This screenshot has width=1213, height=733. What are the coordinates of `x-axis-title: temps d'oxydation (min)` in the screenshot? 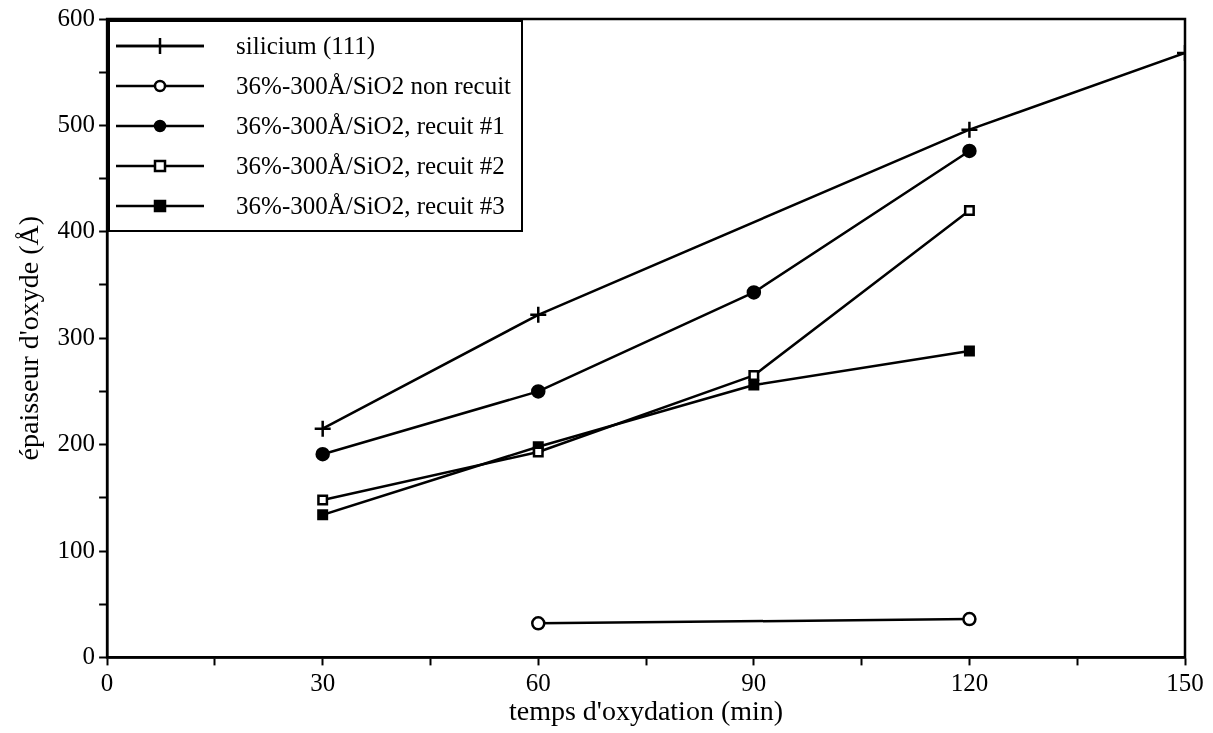 It's located at (646, 710).